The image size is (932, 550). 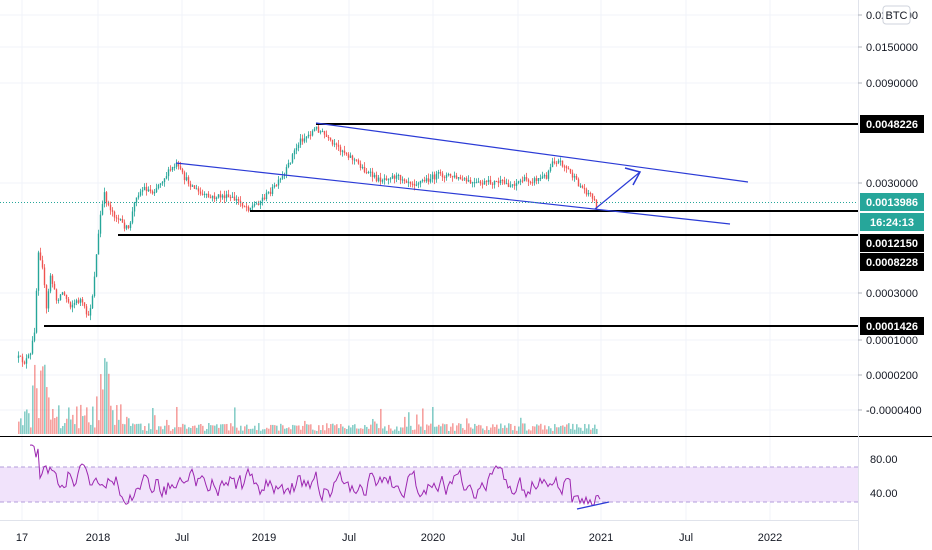 I want to click on time-tick-label: 2021, so click(x=601, y=538).